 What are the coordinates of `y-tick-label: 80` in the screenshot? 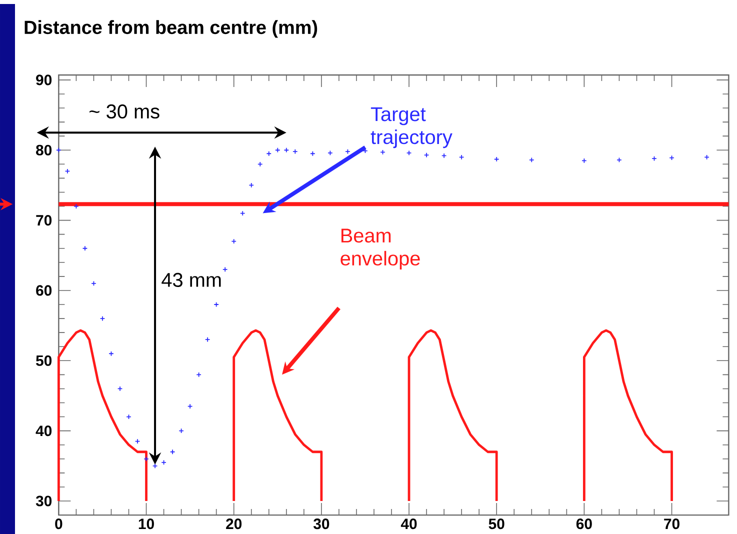 It's located at (44, 150).